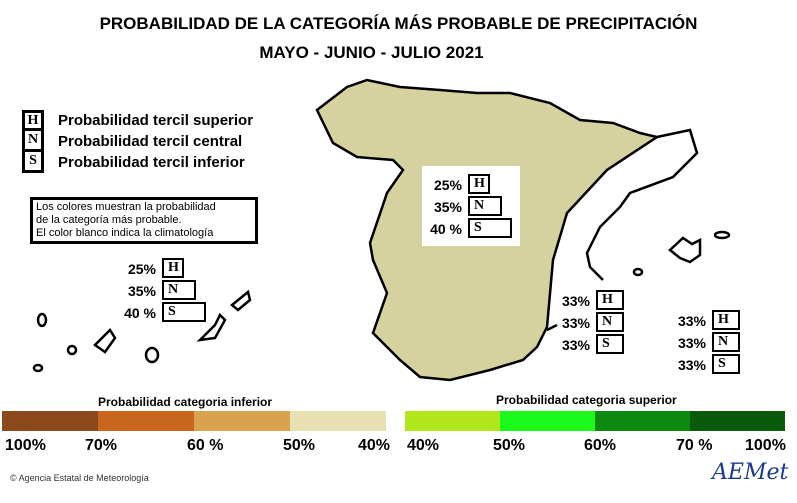  What do you see at coordinates (151, 162) in the screenshot?
I see `legend-label: Probabilidad tercil inferior` at bounding box center [151, 162].